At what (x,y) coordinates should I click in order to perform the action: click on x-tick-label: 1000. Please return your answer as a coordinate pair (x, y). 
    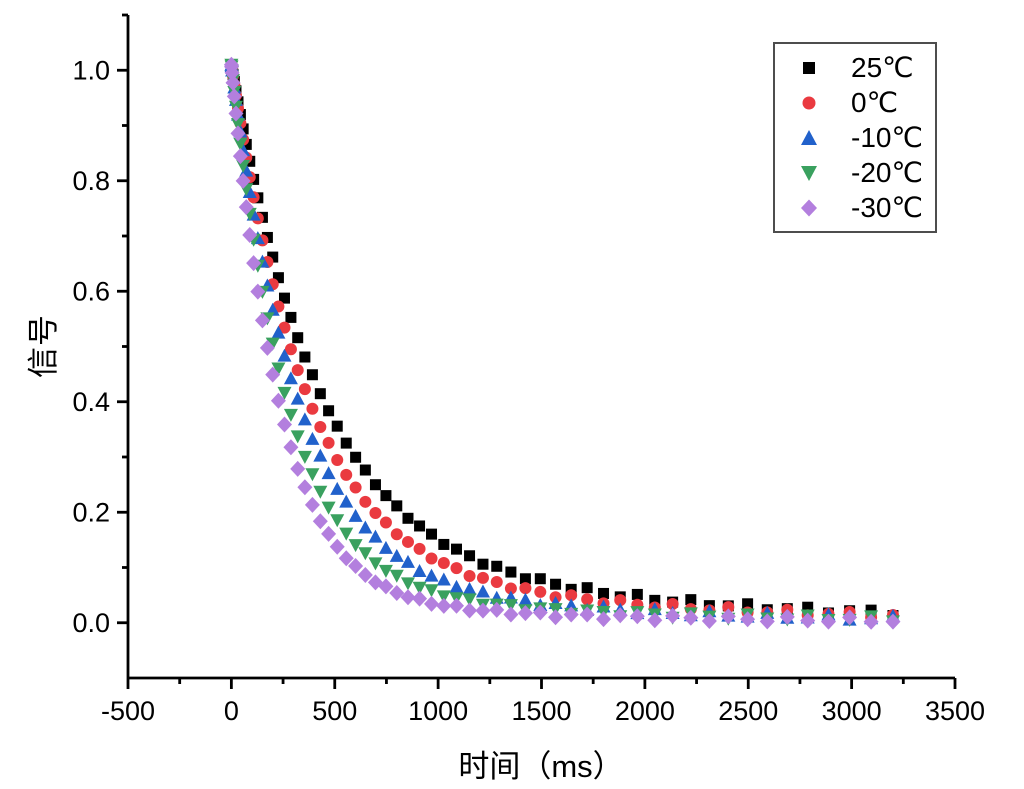
    Looking at the image, I should click on (438, 711).